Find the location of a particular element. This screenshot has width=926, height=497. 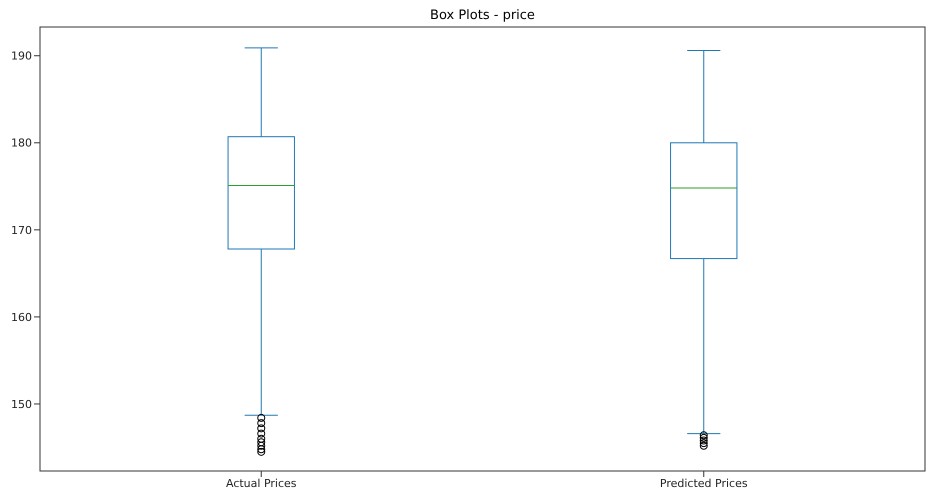

y-tick-label: 190 is located at coordinates (21, 56).